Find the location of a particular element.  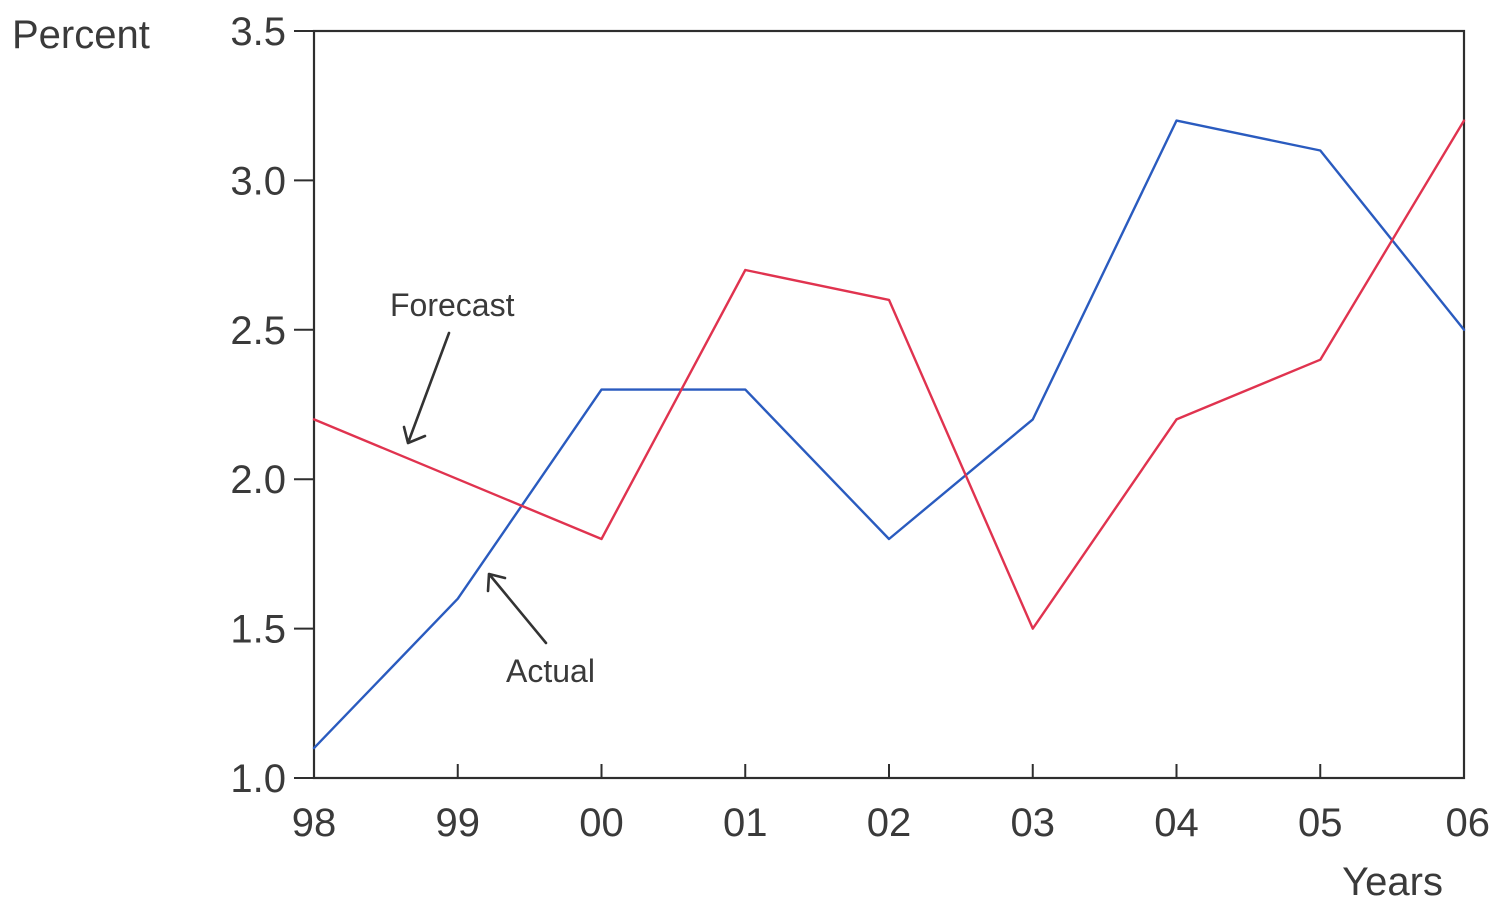

forecast-arrow is located at coordinates (426, 388).